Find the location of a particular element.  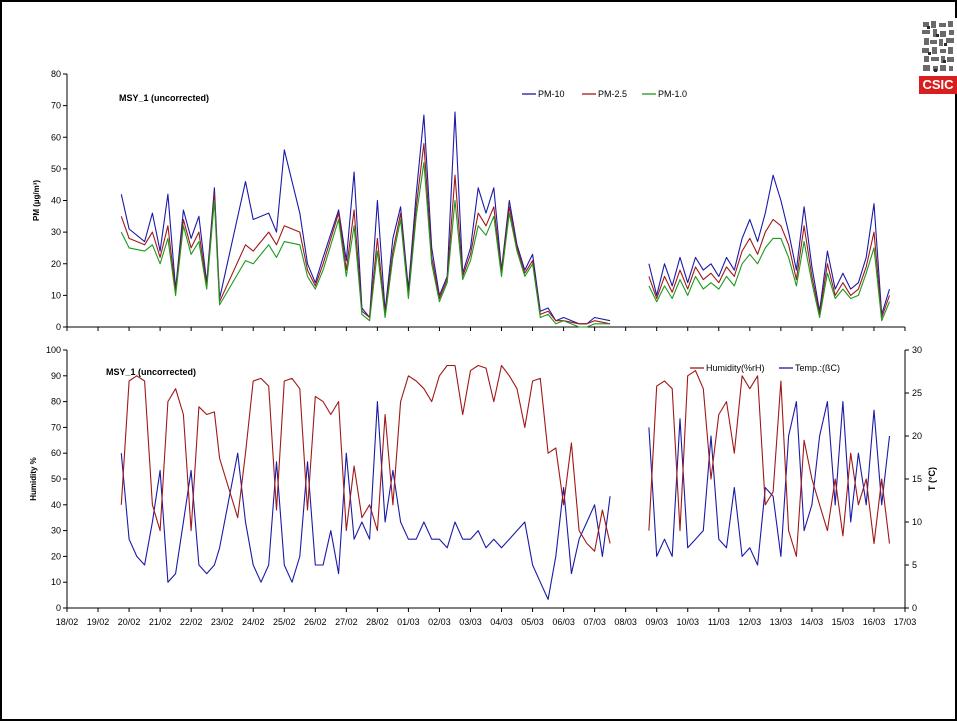

hum-y-tick-label: 60 is located at coordinates (56, 453).